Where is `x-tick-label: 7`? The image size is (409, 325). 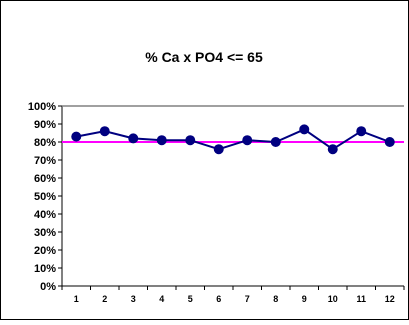
x-tick-label: 7 is located at coordinates (247, 299).